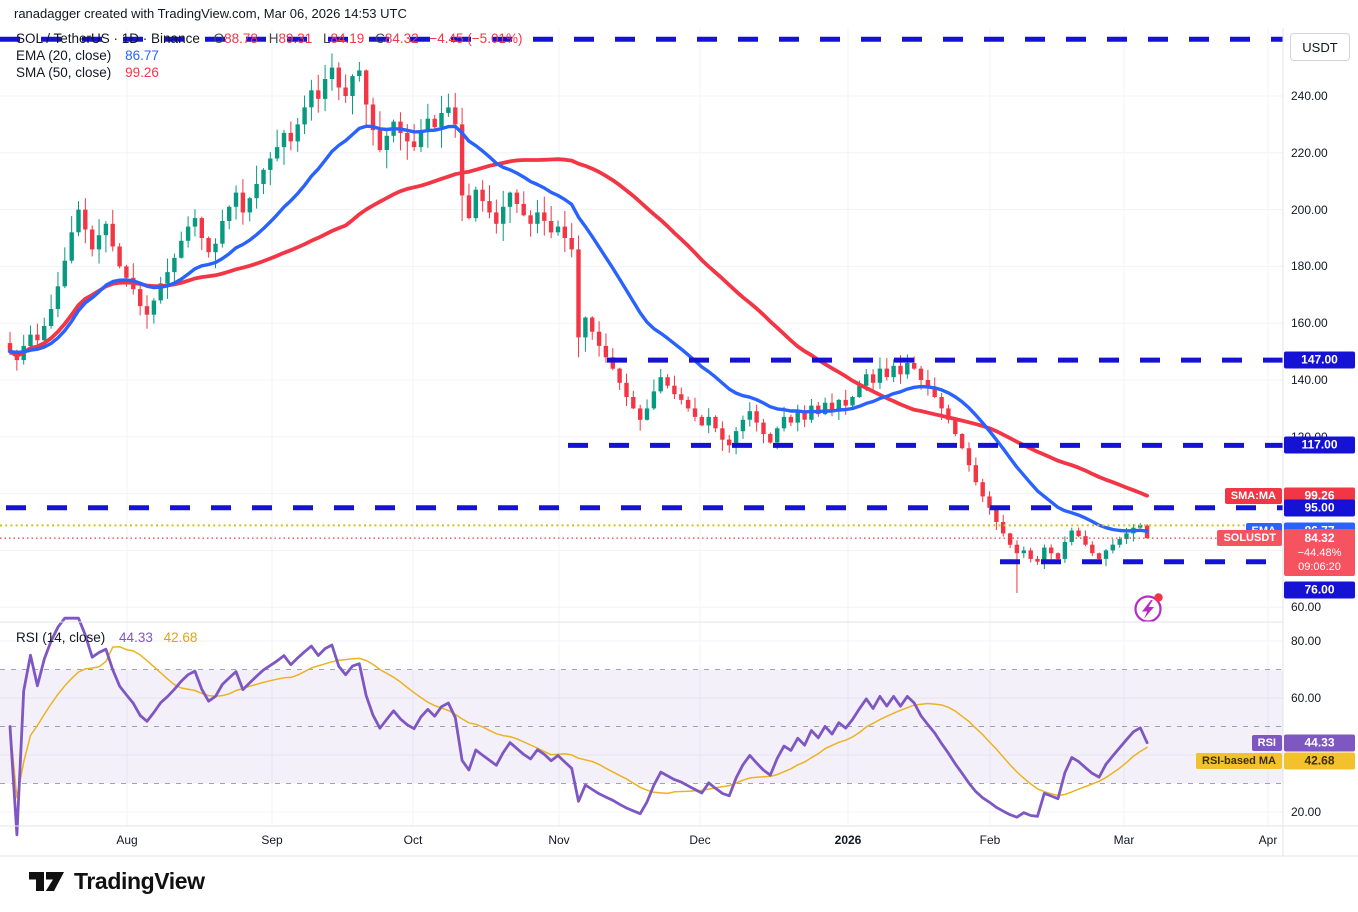 The image size is (1358, 912). What do you see at coordinates (578, 722) in the screenshot?
I see `rsi-ma-line` at bounding box center [578, 722].